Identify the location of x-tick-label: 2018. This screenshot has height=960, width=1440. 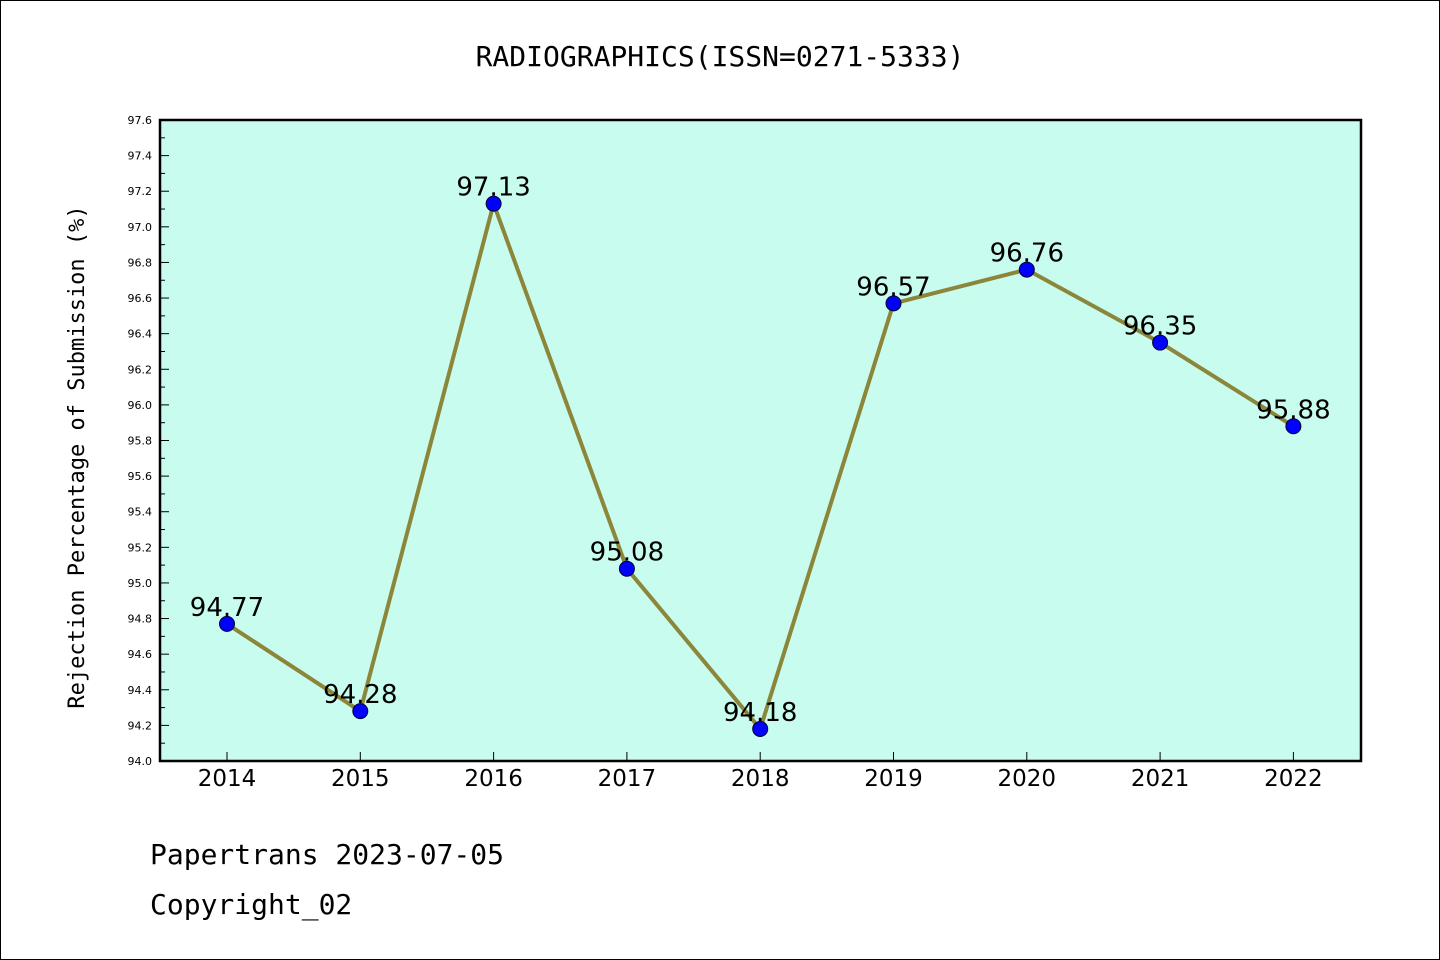
(760, 779).